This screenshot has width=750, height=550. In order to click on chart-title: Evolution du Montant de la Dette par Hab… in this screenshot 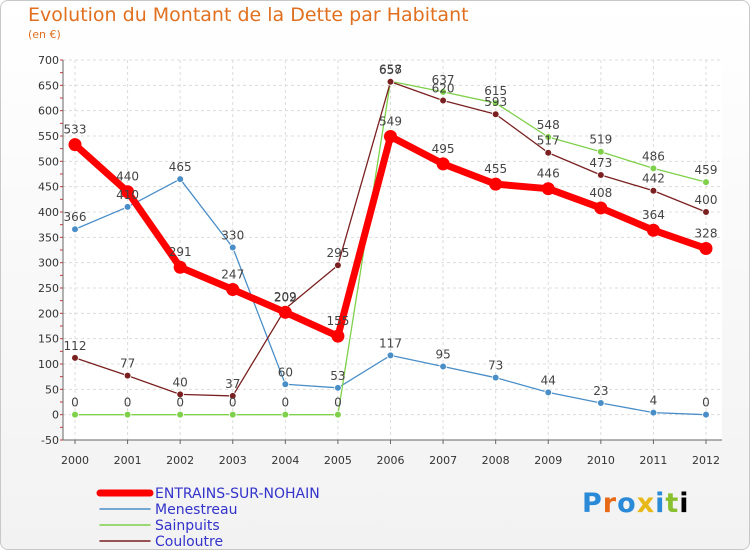, I will do `click(248, 15)`.